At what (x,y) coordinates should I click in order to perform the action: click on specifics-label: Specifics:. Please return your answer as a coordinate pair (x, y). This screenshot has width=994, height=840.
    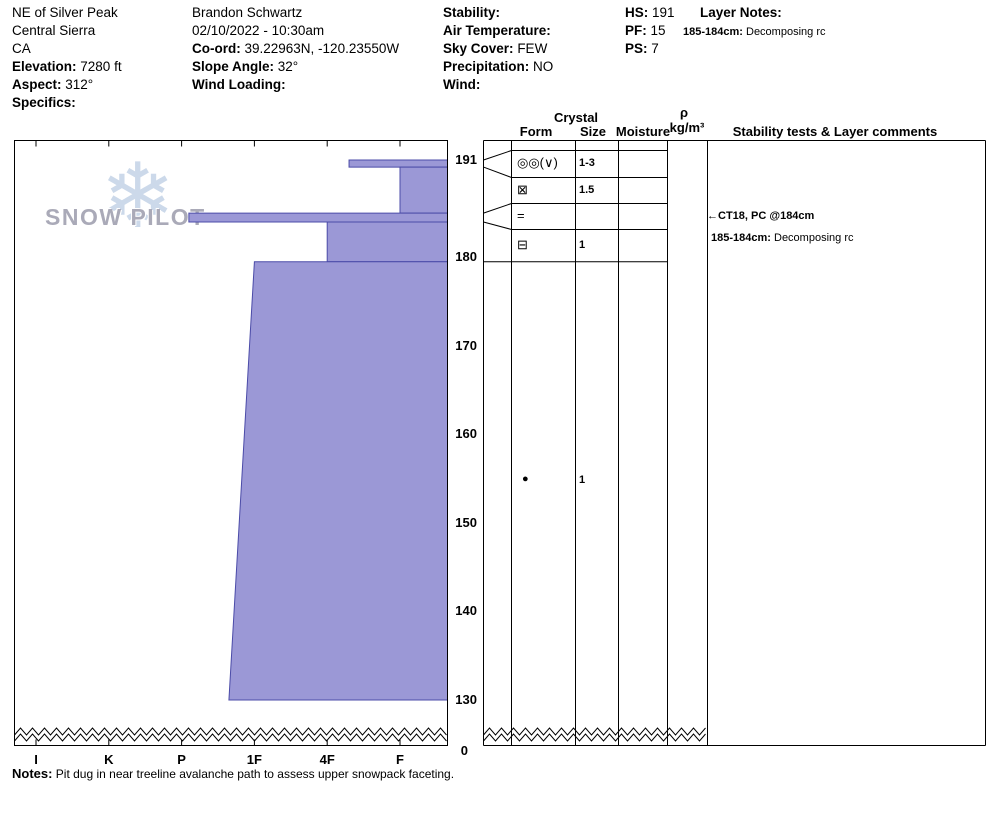
    Looking at the image, I should click on (44, 102).